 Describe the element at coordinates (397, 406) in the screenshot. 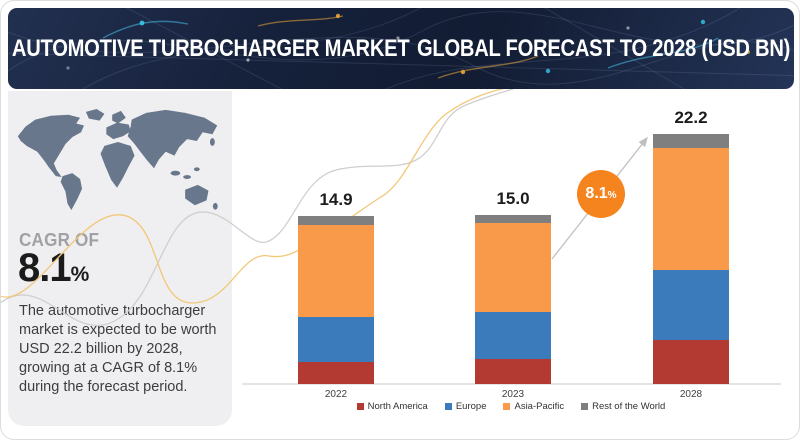

I see `legend-label: North America` at that location.